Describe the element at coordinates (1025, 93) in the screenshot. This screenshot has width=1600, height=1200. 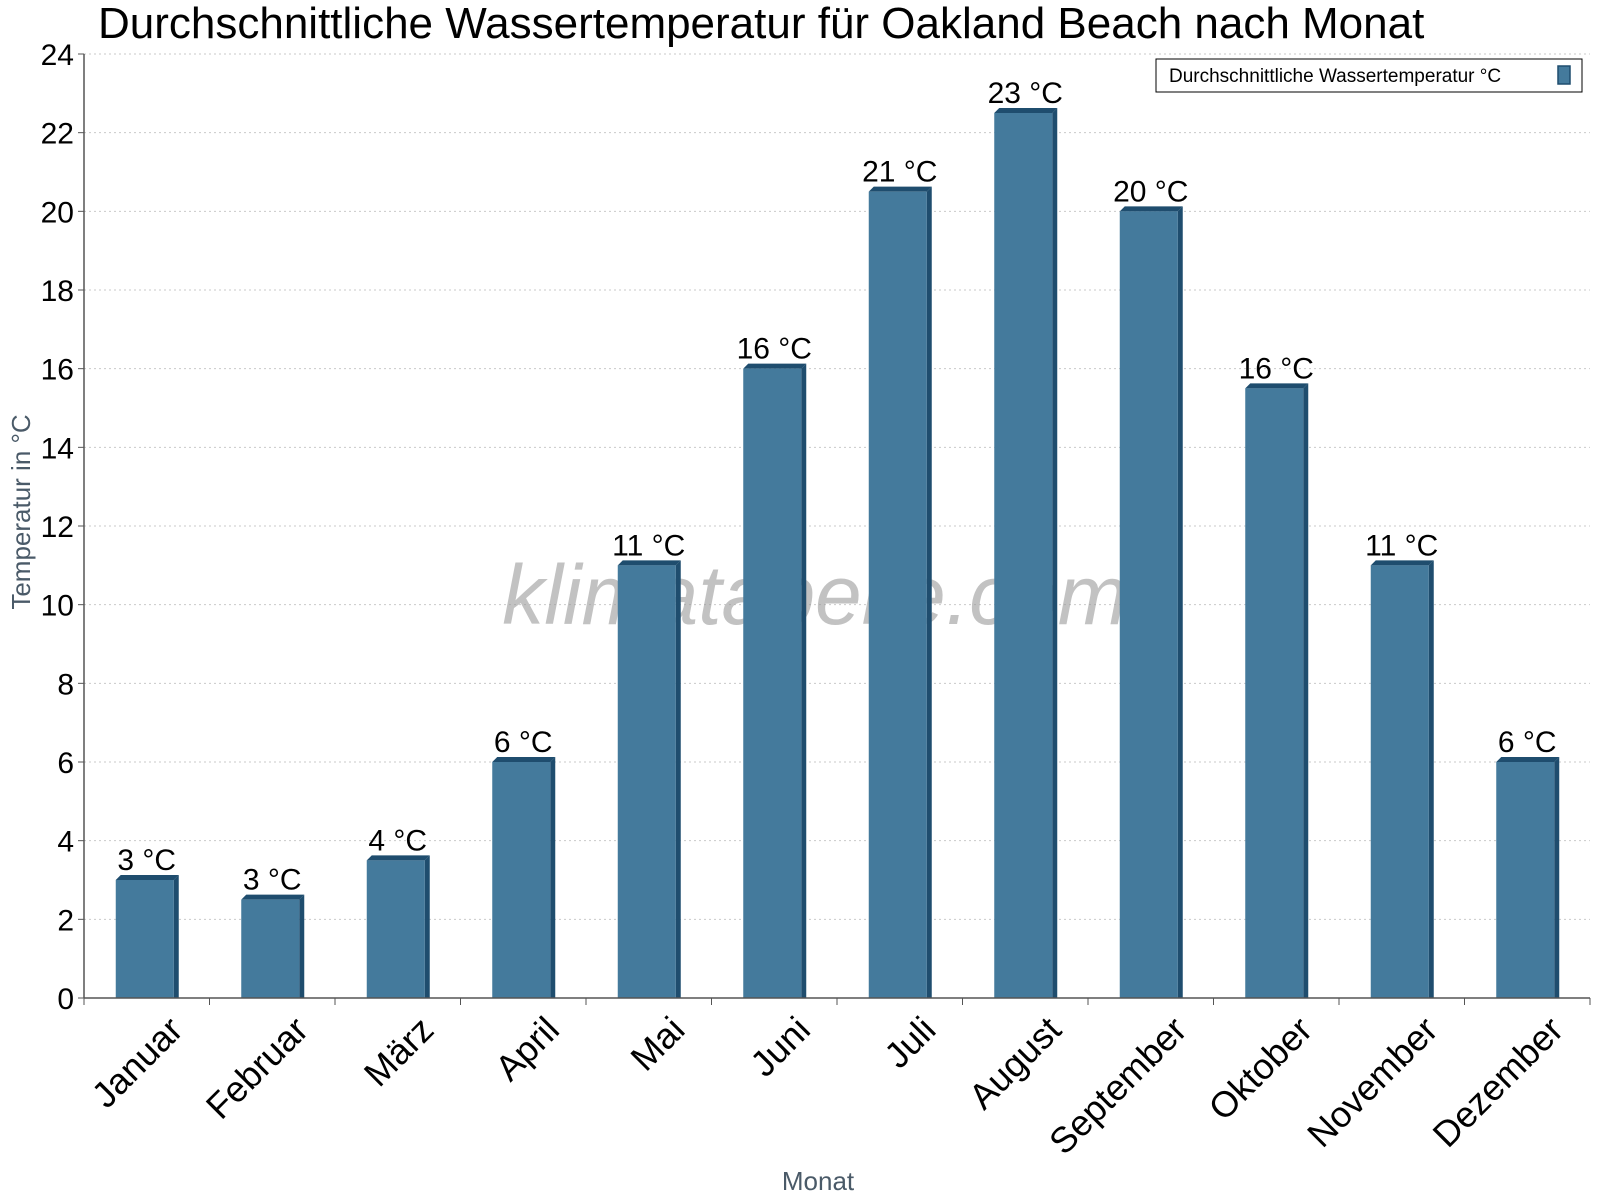
I see `data-label: 23 °C` at that location.